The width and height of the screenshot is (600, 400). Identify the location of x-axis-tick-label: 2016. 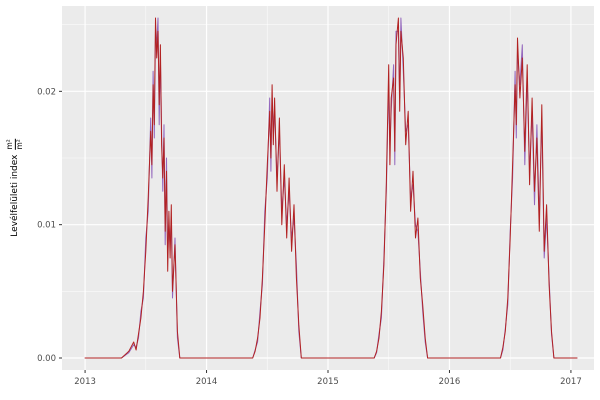
(450, 382).